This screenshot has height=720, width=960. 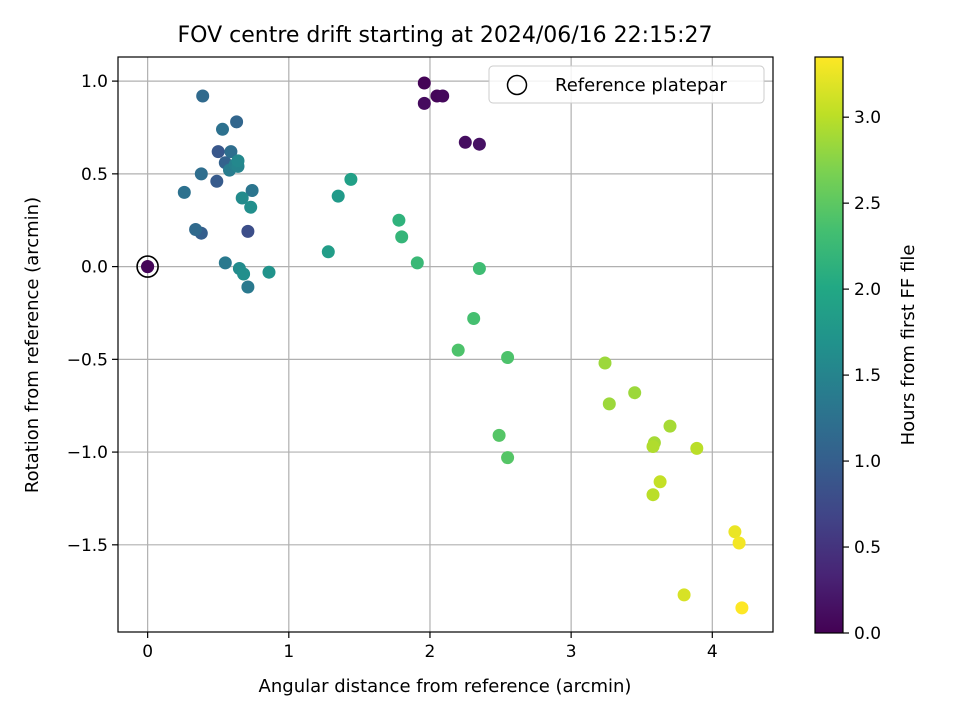 I want to click on y-axis-label: Rotation from reference (arcmin), so click(x=32, y=345).